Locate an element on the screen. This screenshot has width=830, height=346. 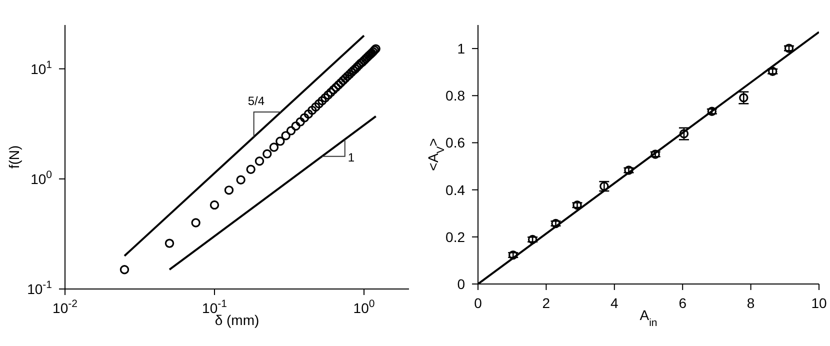
annotation: 5/4 is located at coordinates (256, 101).